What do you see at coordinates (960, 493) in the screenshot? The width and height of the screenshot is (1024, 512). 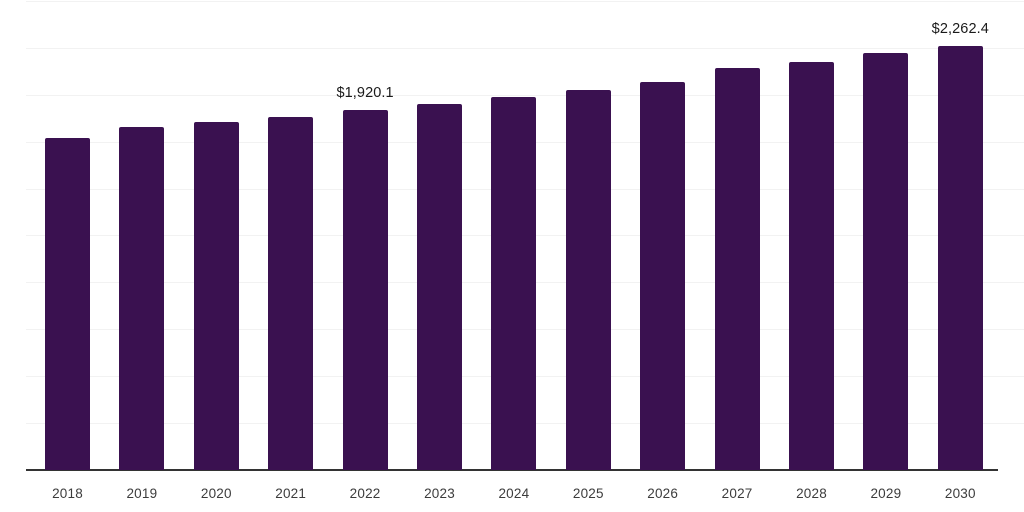 I see `x-tick-label-2030: 2030` at bounding box center [960, 493].